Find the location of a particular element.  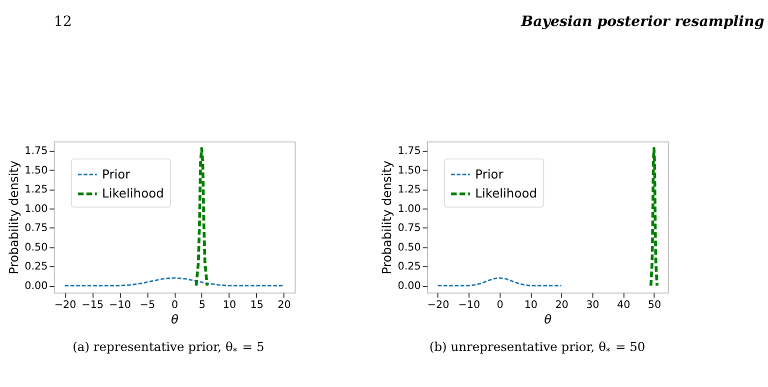

x-tick-label: 40 is located at coordinates (623, 305).